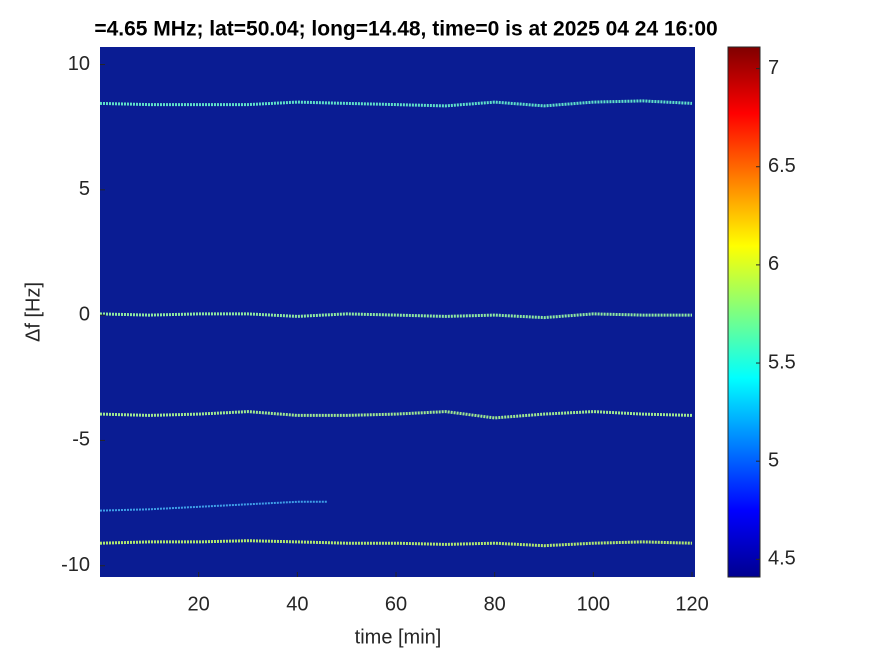 The height and width of the screenshot is (656, 875). What do you see at coordinates (773, 264) in the screenshot?
I see `colorbar-tick-label: 6` at bounding box center [773, 264].